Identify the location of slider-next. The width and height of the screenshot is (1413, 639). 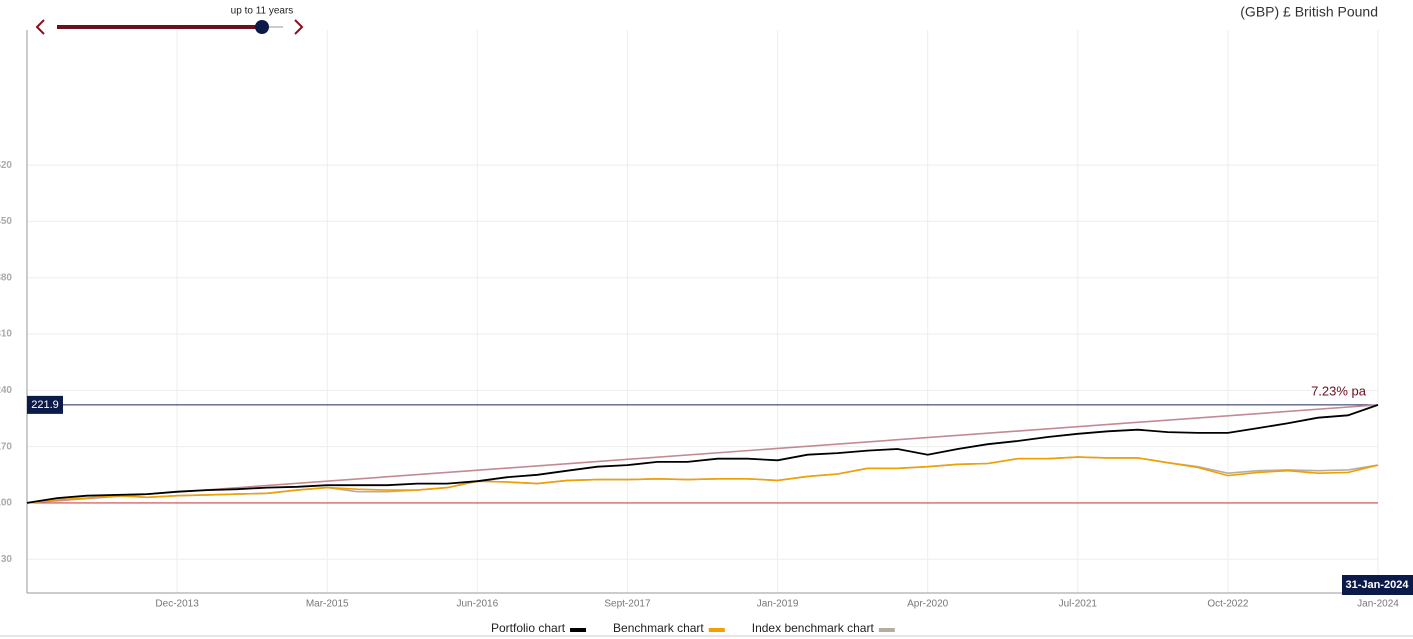
(299, 27).